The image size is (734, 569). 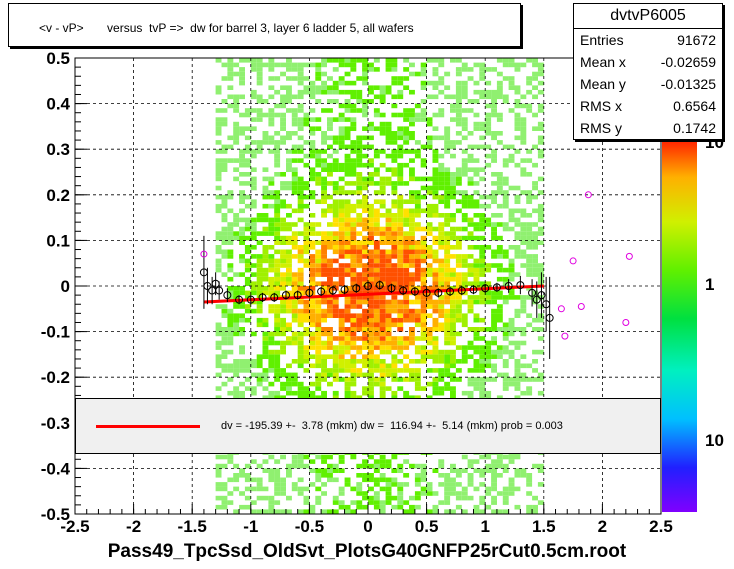 What do you see at coordinates (367, 526) in the screenshot?
I see `x-tick-label: 0` at bounding box center [367, 526].